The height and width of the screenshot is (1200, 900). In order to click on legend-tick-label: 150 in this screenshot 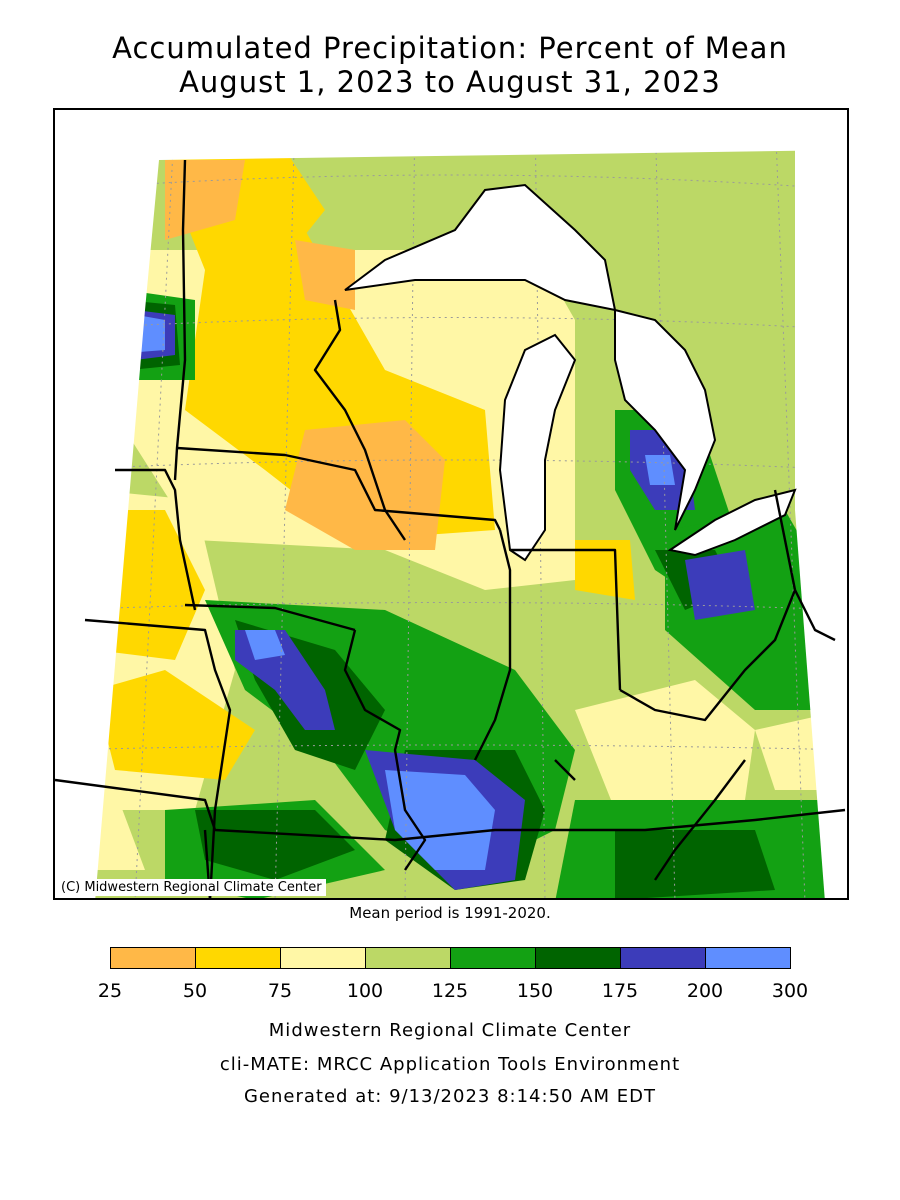, I will do `click(535, 991)`.